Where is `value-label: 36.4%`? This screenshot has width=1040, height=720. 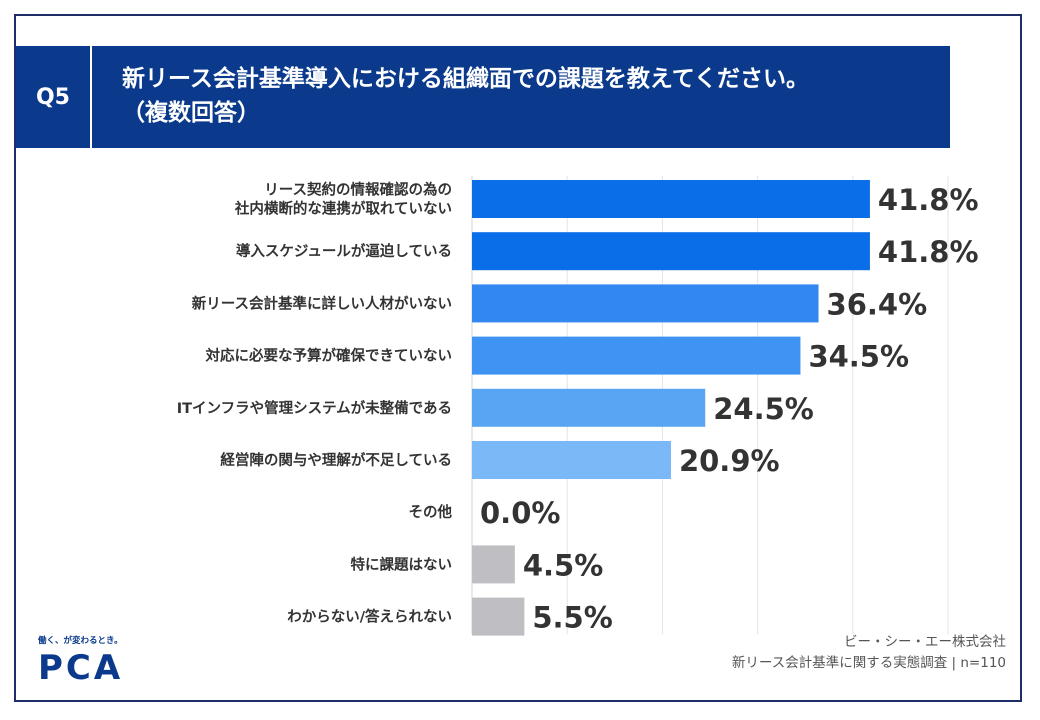 value-label: 36.4% is located at coordinates (877, 304).